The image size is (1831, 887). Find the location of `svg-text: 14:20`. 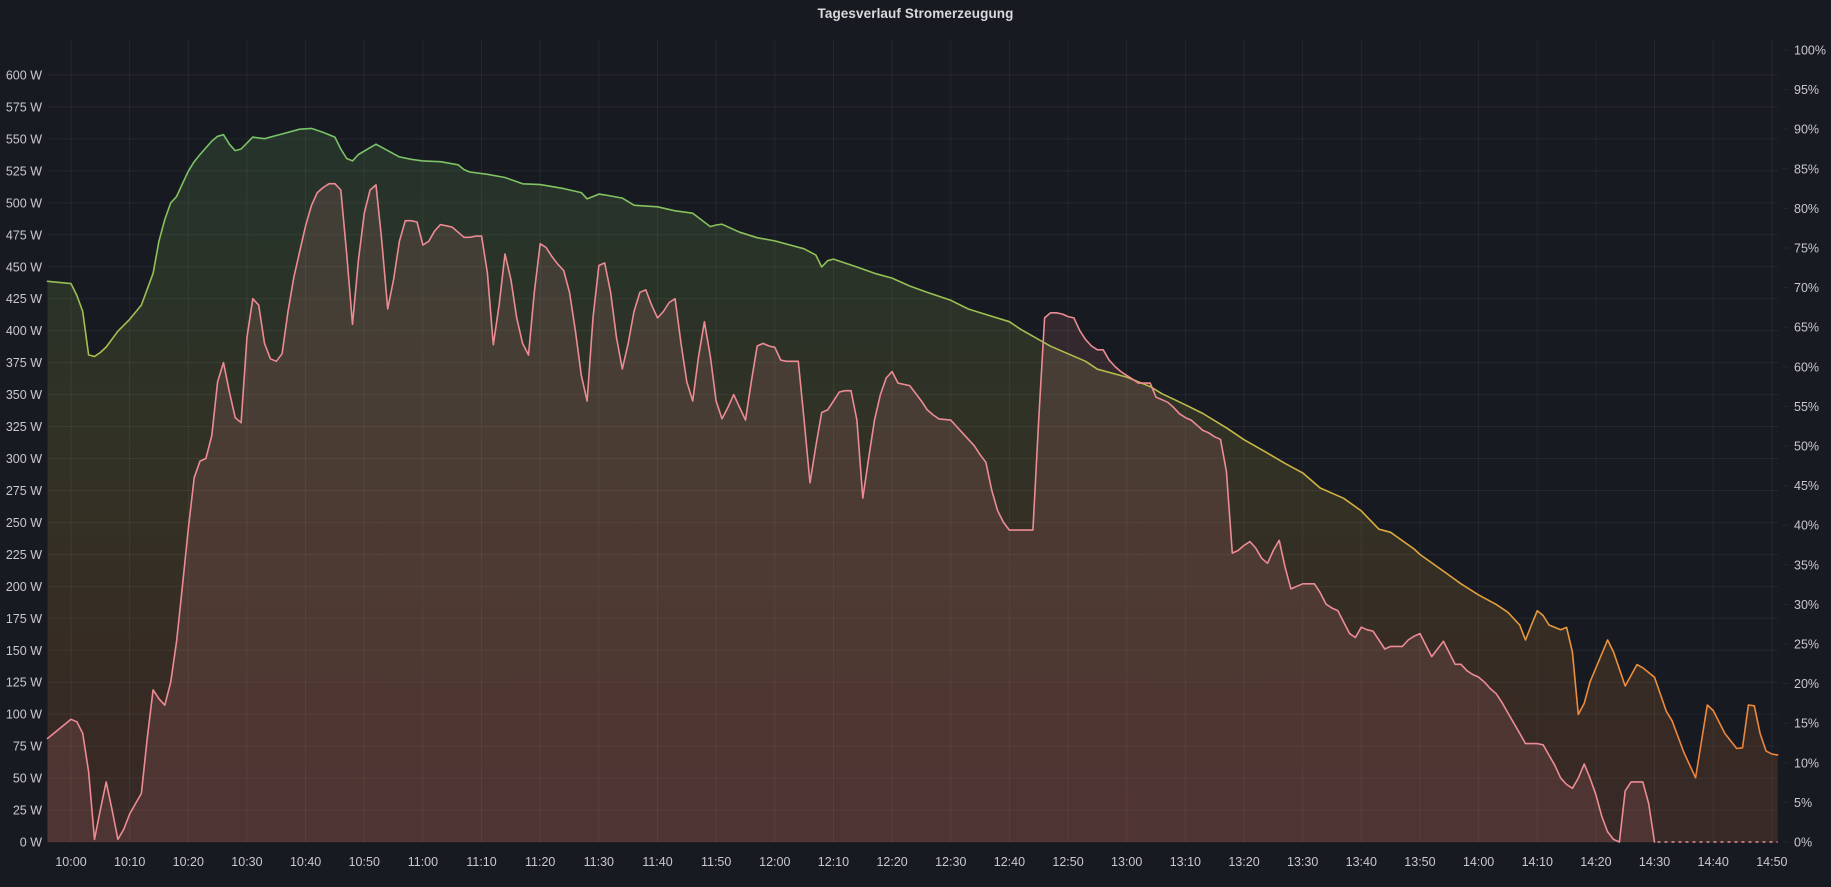

svg-text: 14:20 is located at coordinates (1595, 862).